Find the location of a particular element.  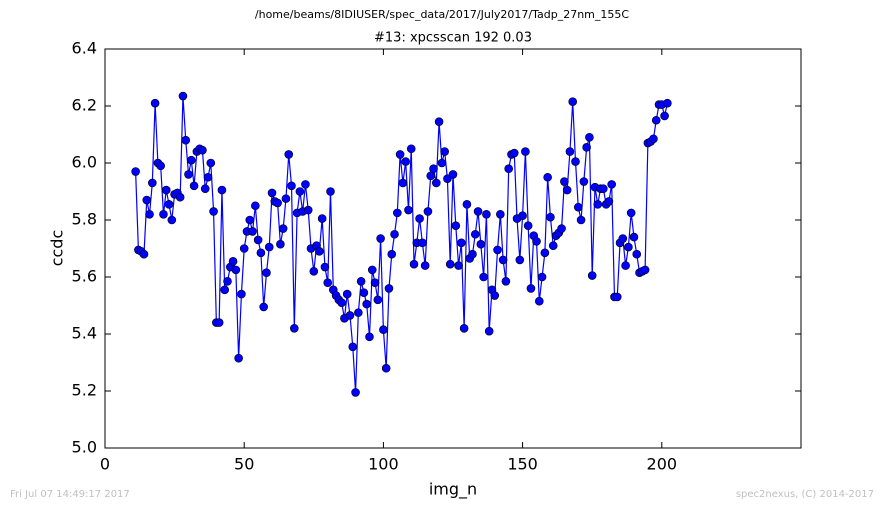

y-tick-label: 5.8 is located at coordinates (84, 219).